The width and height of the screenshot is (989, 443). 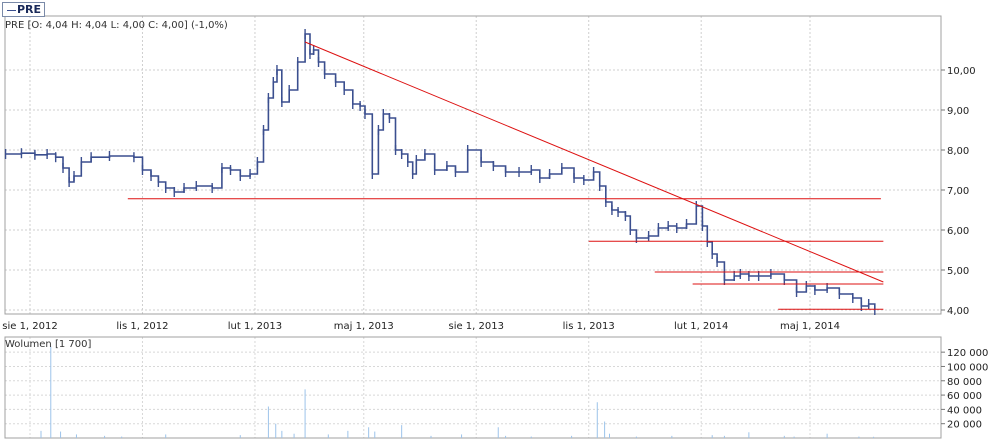 I want to click on x-tick-label: lis 1, 2012, so click(x=142, y=326).